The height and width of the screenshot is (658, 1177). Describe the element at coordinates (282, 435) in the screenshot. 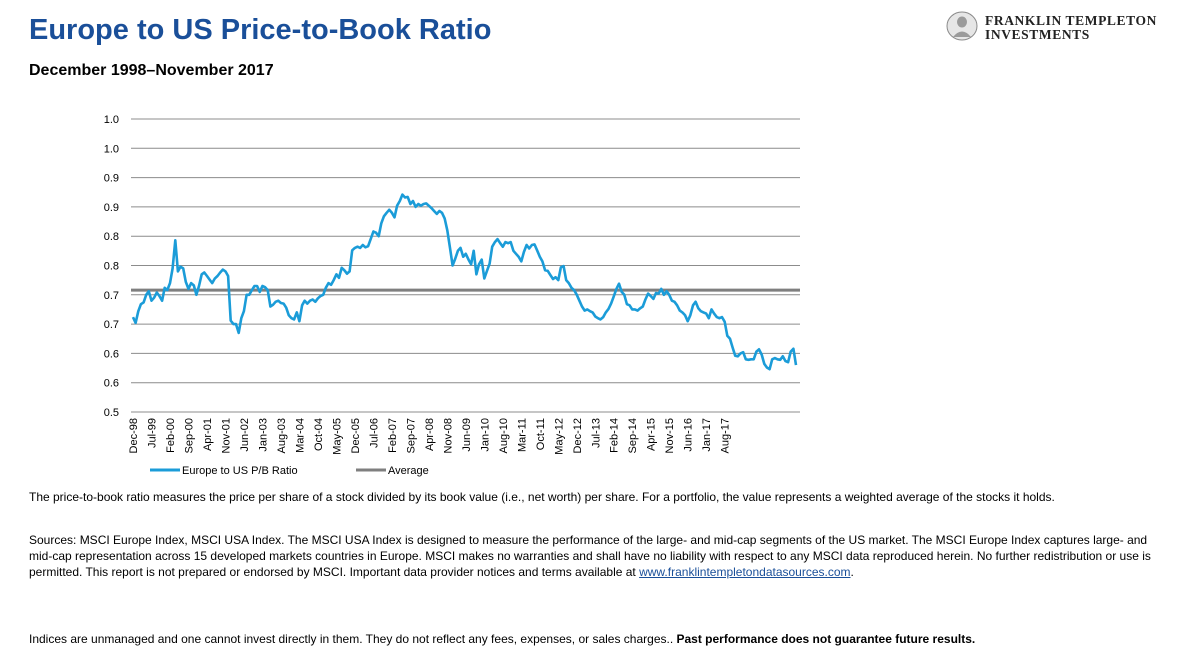

I see `x-tick-label: Aug-03` at that location.